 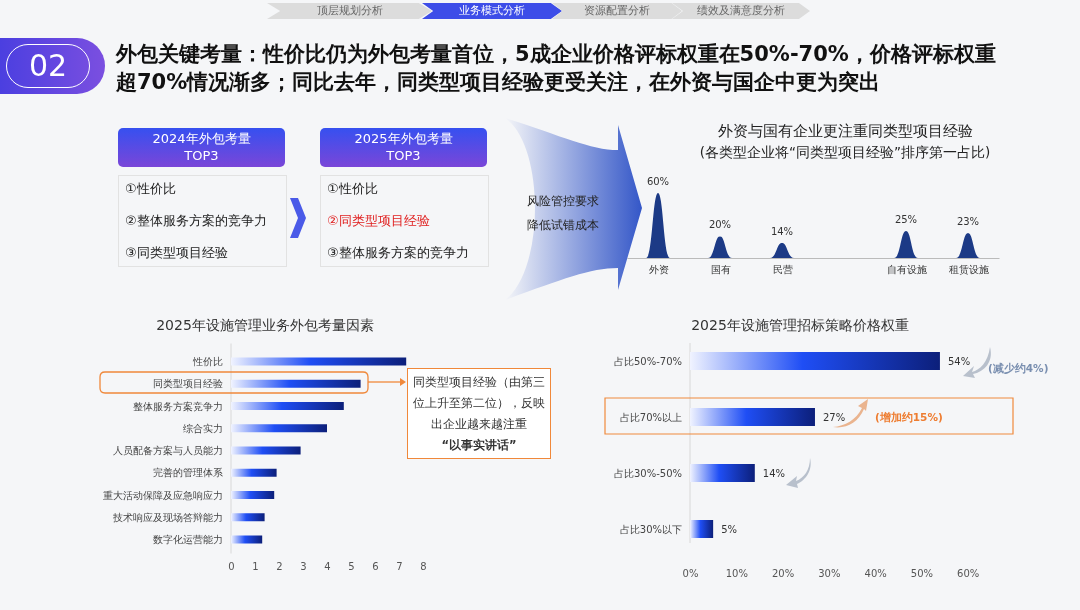 What do you see at coordinates (690, 574) in the screenshot?
I see `x-tick-label: 0%` at bounding box center [690, 574].